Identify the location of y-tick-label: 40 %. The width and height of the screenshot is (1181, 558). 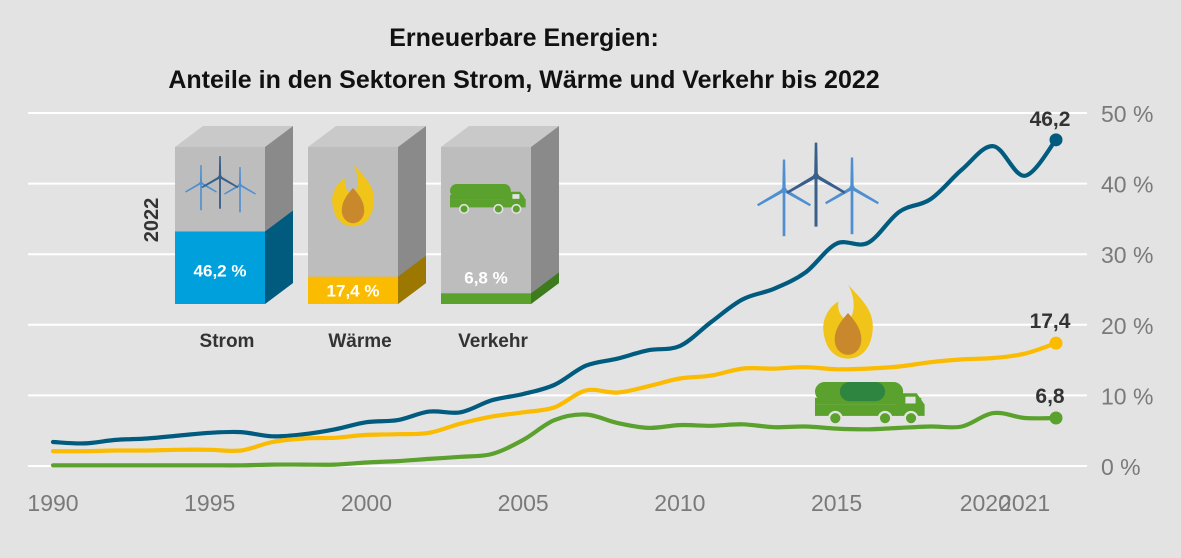
(1127, 185).